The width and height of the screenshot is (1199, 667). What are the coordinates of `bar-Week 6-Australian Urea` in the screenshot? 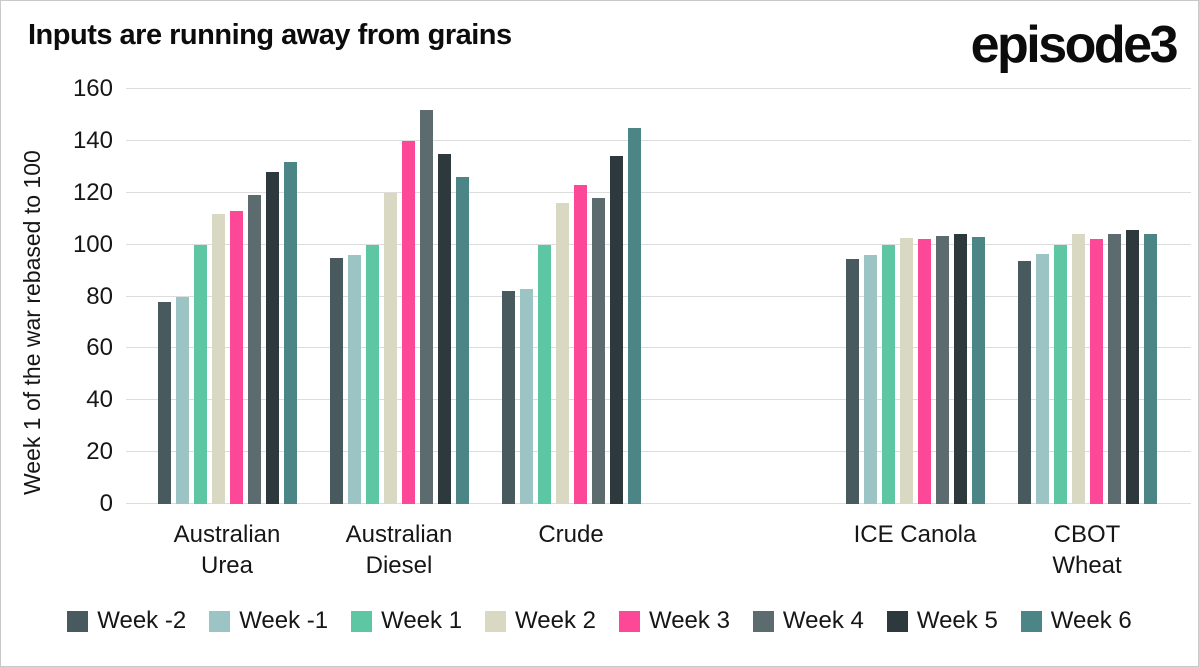 It's located at (290, 332).